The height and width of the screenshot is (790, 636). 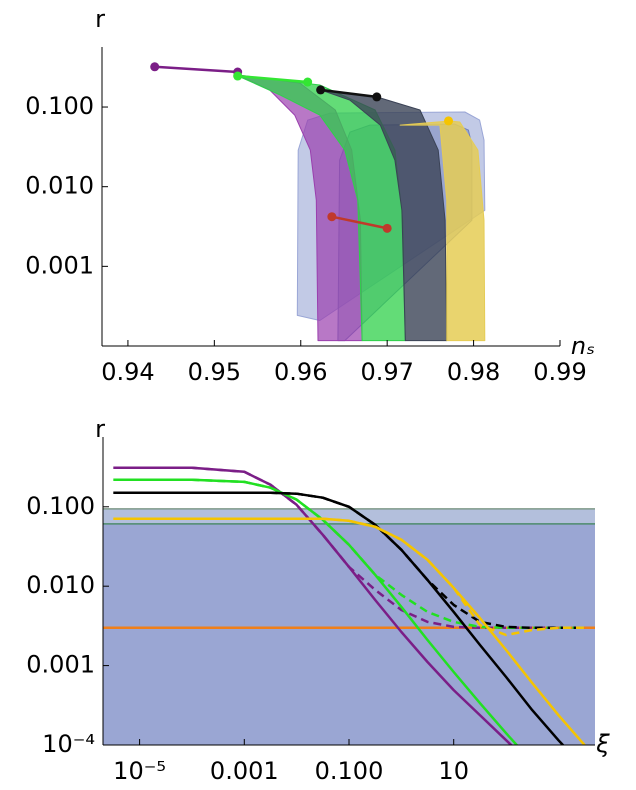 I want to click on x-tick-label: 10, so click(x=453, y=771).